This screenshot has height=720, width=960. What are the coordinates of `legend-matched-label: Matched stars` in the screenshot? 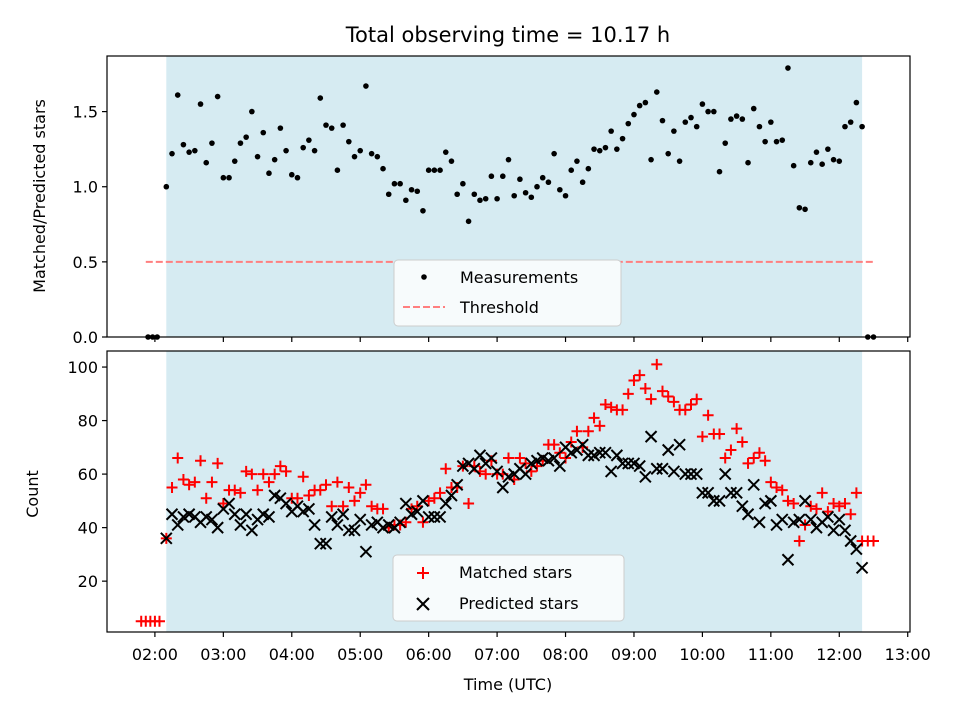 It's located at (515, 572).